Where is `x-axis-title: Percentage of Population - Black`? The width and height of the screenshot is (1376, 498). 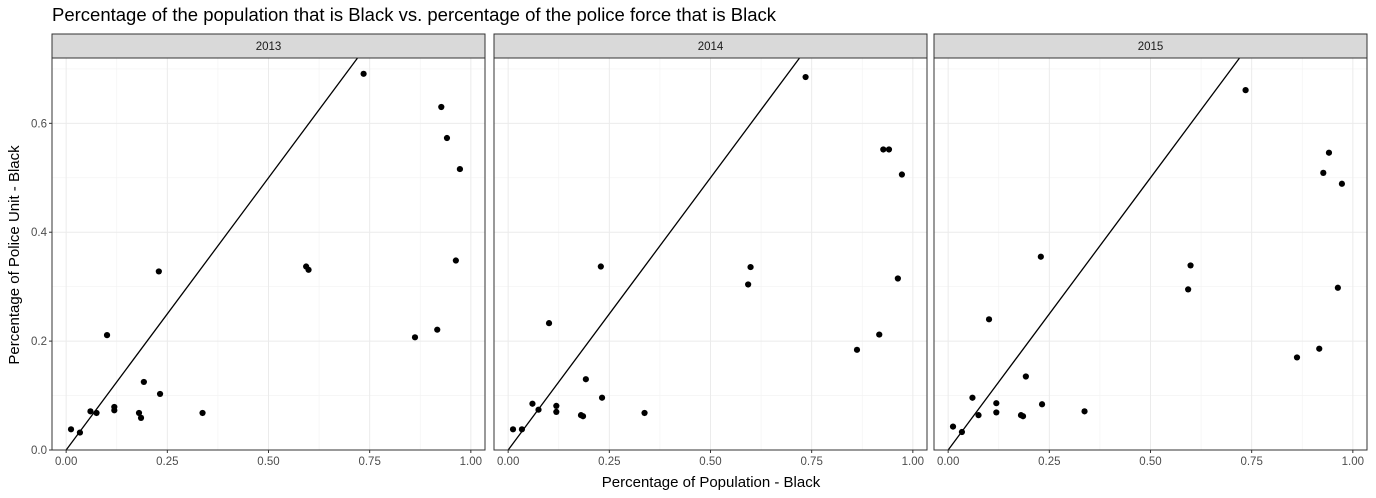 x-axis-title: Percentage of Population - Black is located at coordinates (711, 482).